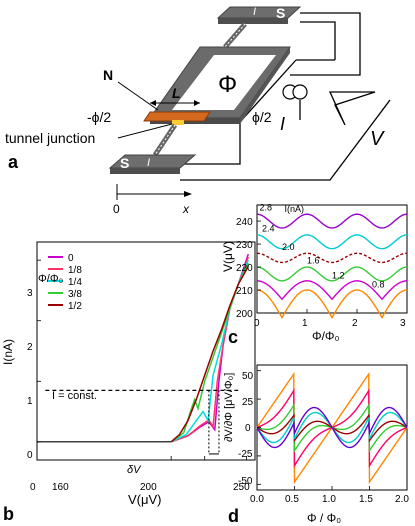  What do you see at coordinates (377, 139) in the screenshot?
I see `label-v: V` at bounding box center [377, 139].